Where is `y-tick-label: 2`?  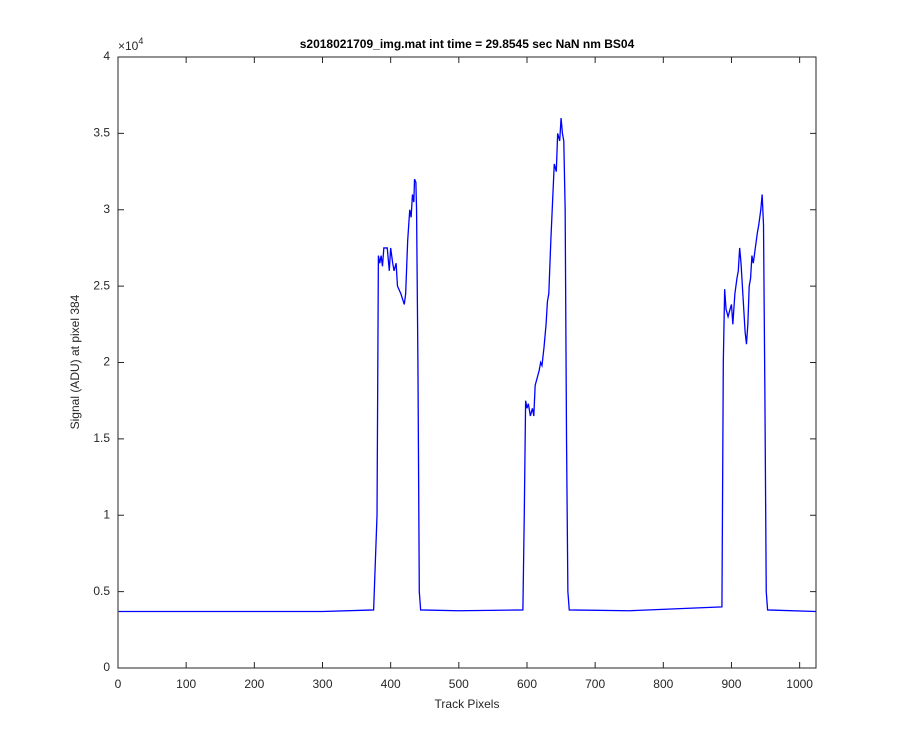 y-tick-label: 2 is located at coordinates (106, 362).